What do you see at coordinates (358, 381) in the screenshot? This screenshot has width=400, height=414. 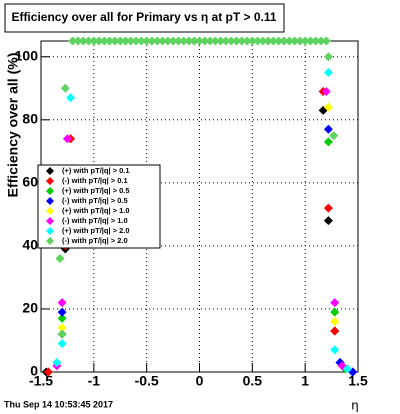 I see `x-tick-label: 1.5` at bounding box center [358, 381].